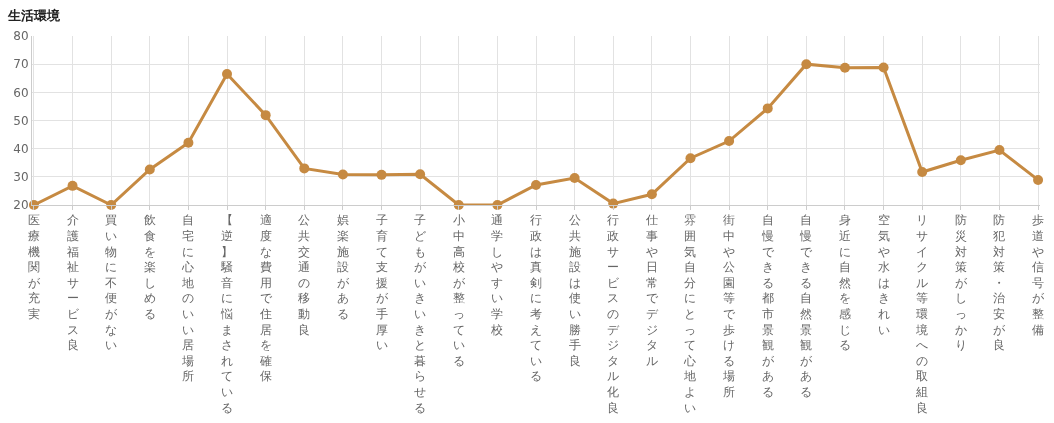 This screenshot has width=1054, height=423. I want to click on y-tick-label: 30, so click(21, 177).